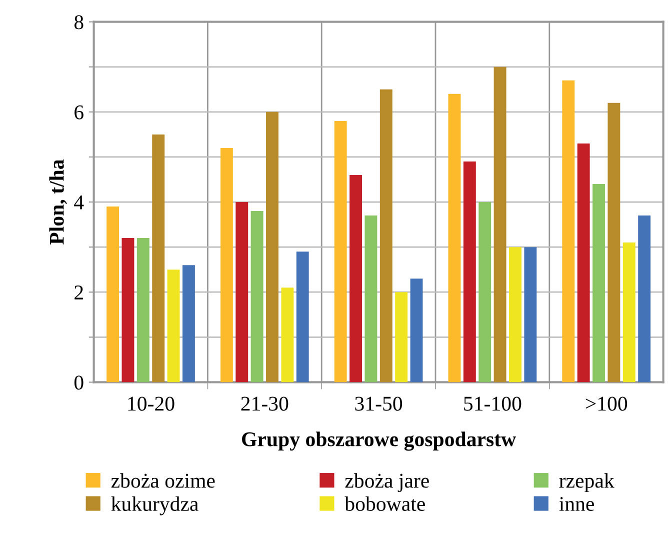  What do you see at coordinates (163, 480) in the screenshot?
I see `legend-label: zboża ozime` at bounding box center [163, 480].